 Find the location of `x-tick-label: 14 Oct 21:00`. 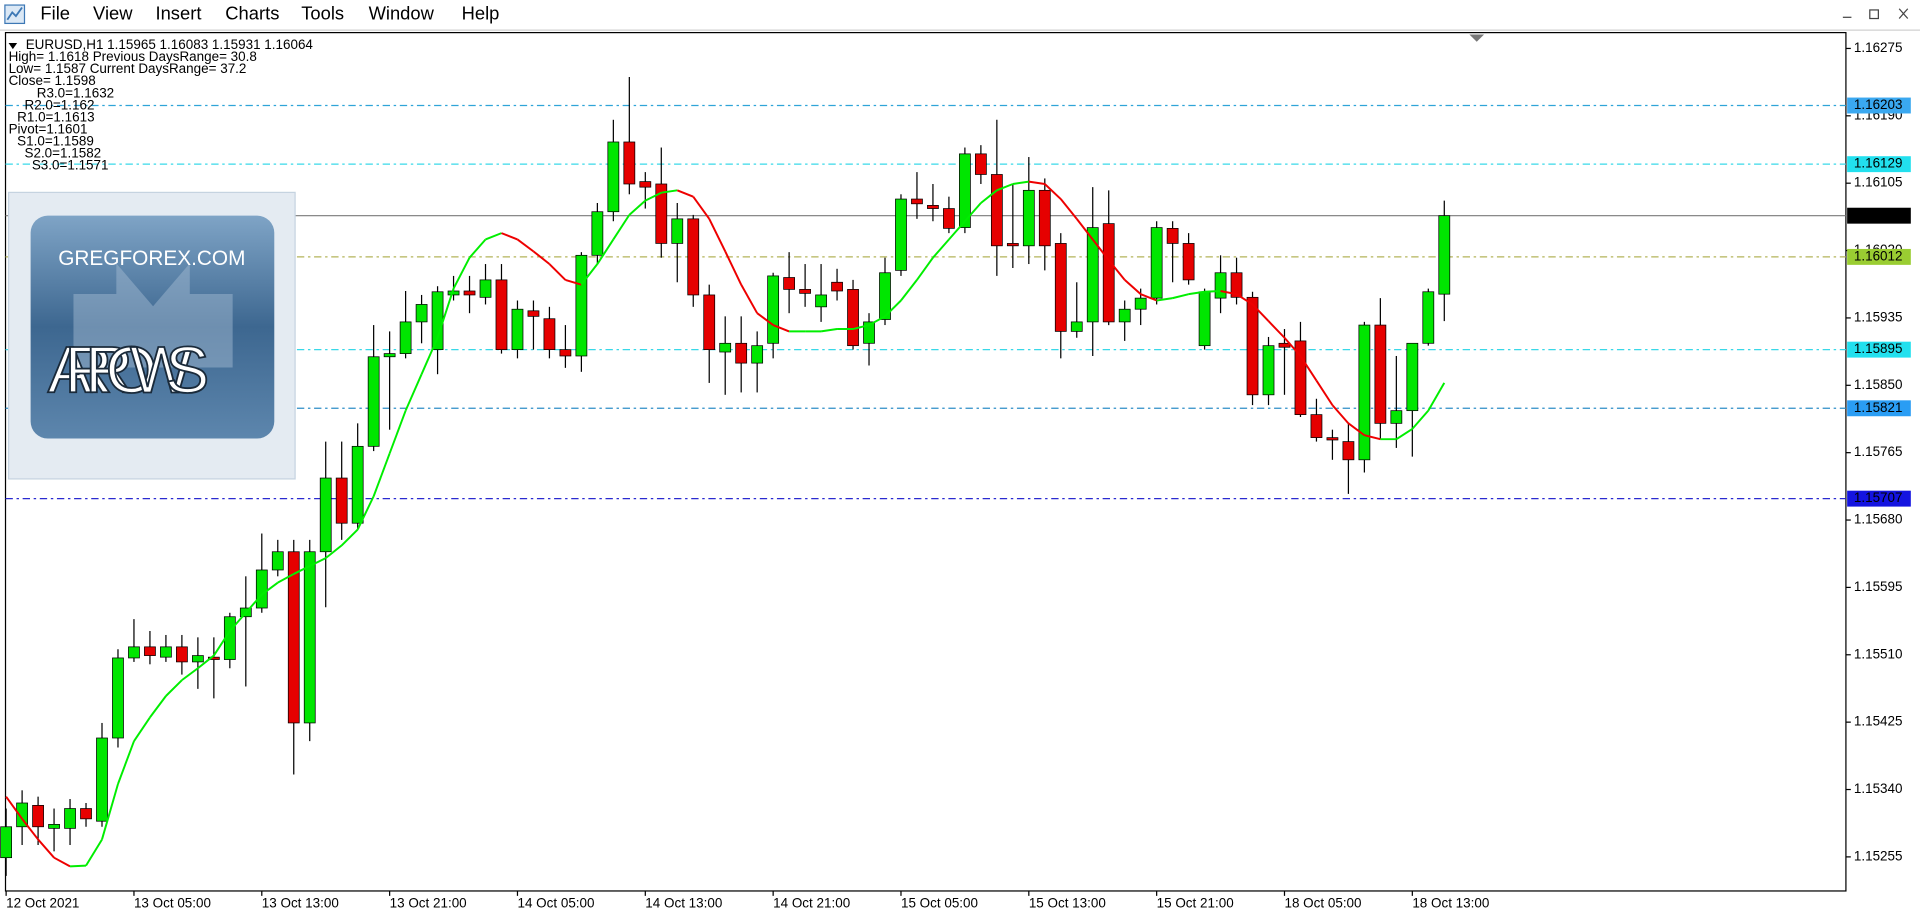

x-tick-label: 14 Oct 21:00 is located at coordinates (811, 902).